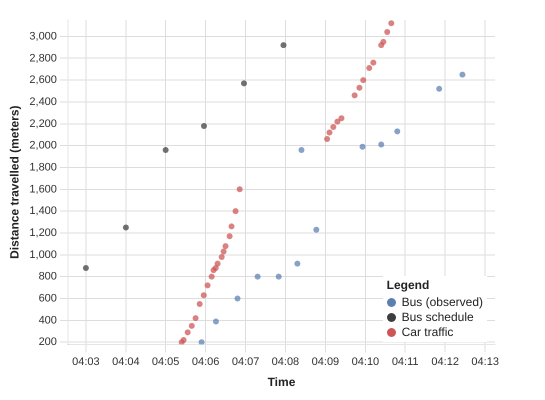  Describe the element at coordinates (428, 332) in the screenshot. I see `legend-label: Car traffic` at that location.